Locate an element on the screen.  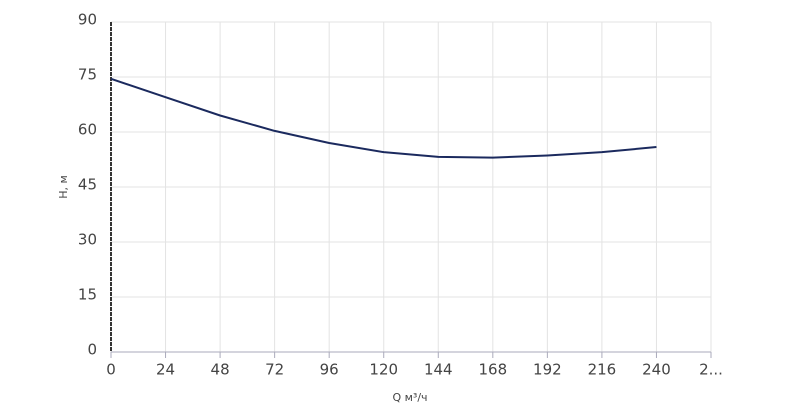
x-tick-label: 168 is located at coordinates (492, 370).